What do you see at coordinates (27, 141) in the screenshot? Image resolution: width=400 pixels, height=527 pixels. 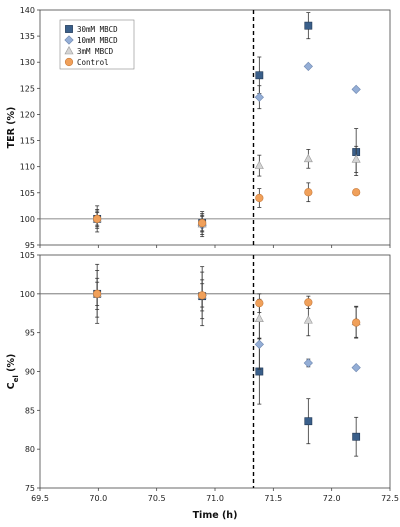 I see `y-tick-label: 115` at bounding box center [27, 141].